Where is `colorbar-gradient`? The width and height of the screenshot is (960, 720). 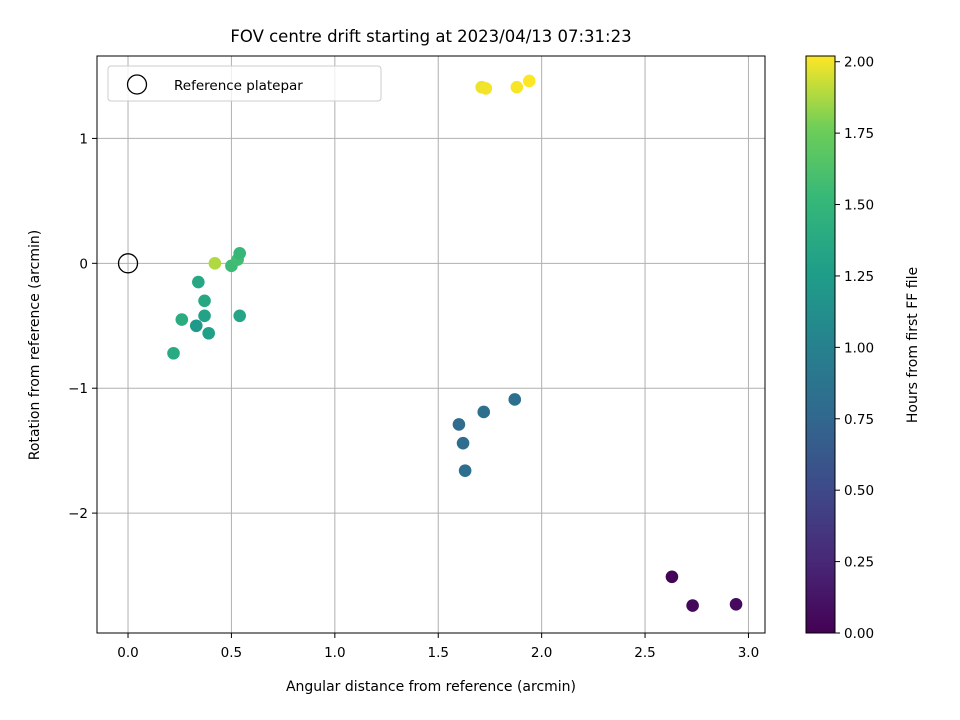 colorbar-gradient is located at coordinates (820, 344).